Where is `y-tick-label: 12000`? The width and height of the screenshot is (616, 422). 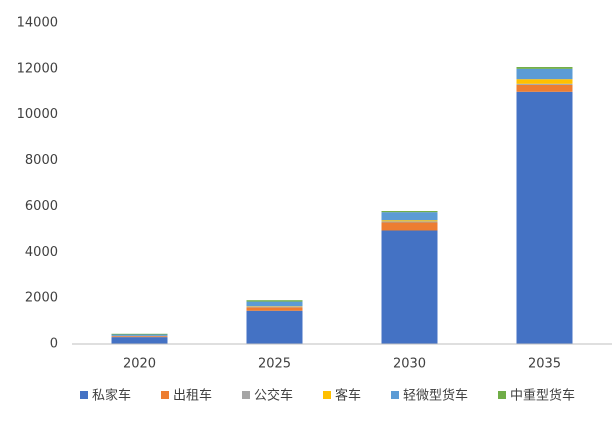
y-tick-label: 12000 is located at coordinates (37, 68).